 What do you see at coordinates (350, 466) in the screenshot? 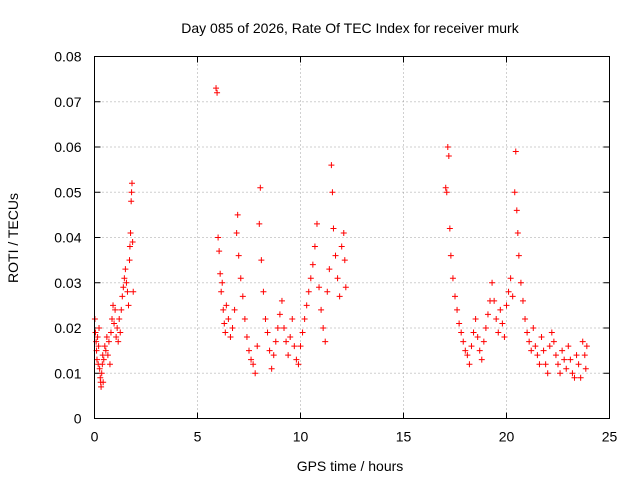
I see `x-axis-title: GPS time / hours` at bounding box center [350, 466].